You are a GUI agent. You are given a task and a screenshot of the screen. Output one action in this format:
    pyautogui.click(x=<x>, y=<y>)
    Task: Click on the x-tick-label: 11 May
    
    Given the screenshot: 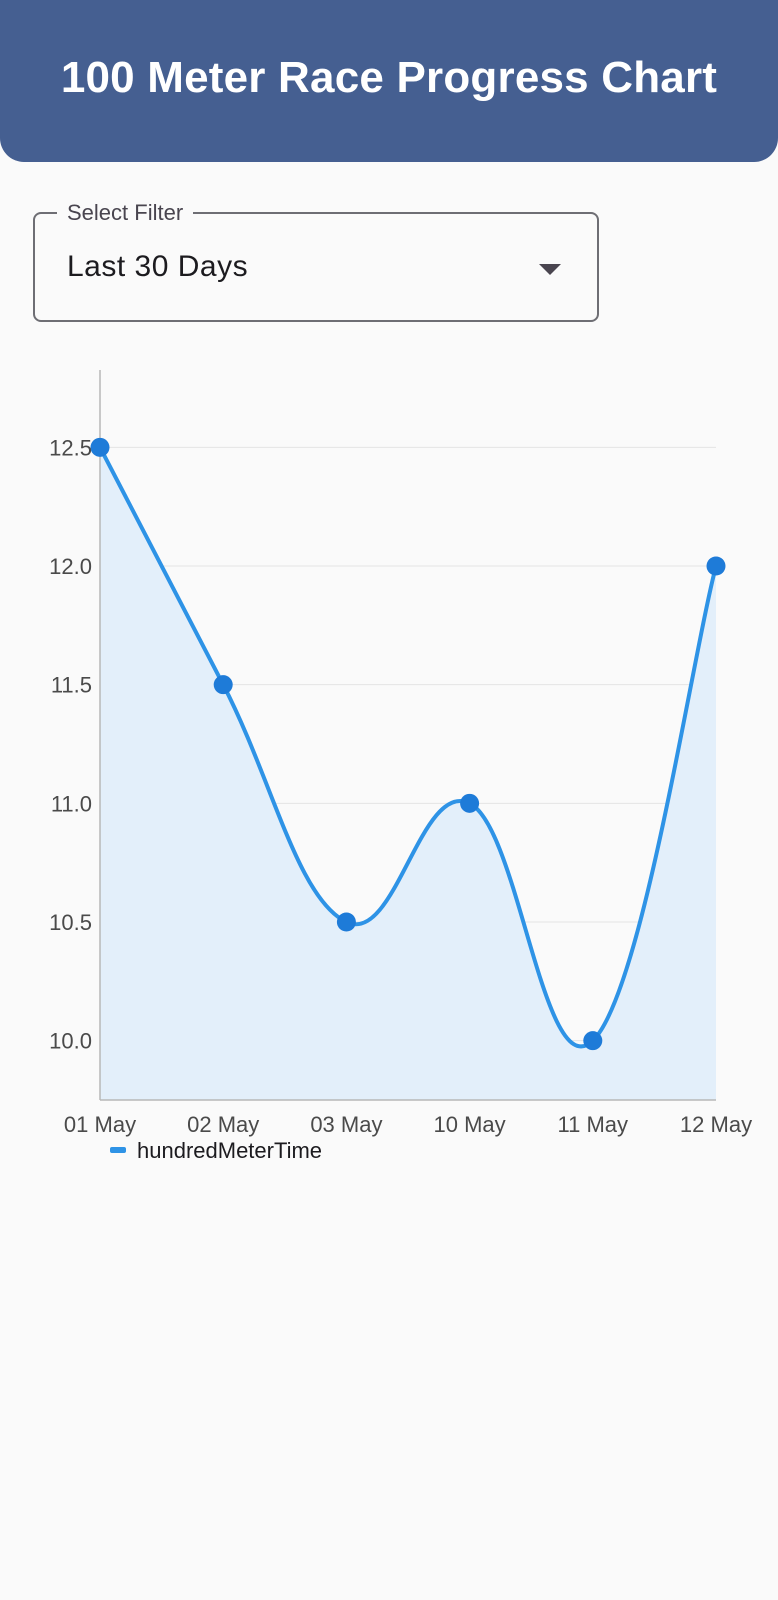 What is the action you would take?
    pyautogui.click(x=593, y=1124)
    